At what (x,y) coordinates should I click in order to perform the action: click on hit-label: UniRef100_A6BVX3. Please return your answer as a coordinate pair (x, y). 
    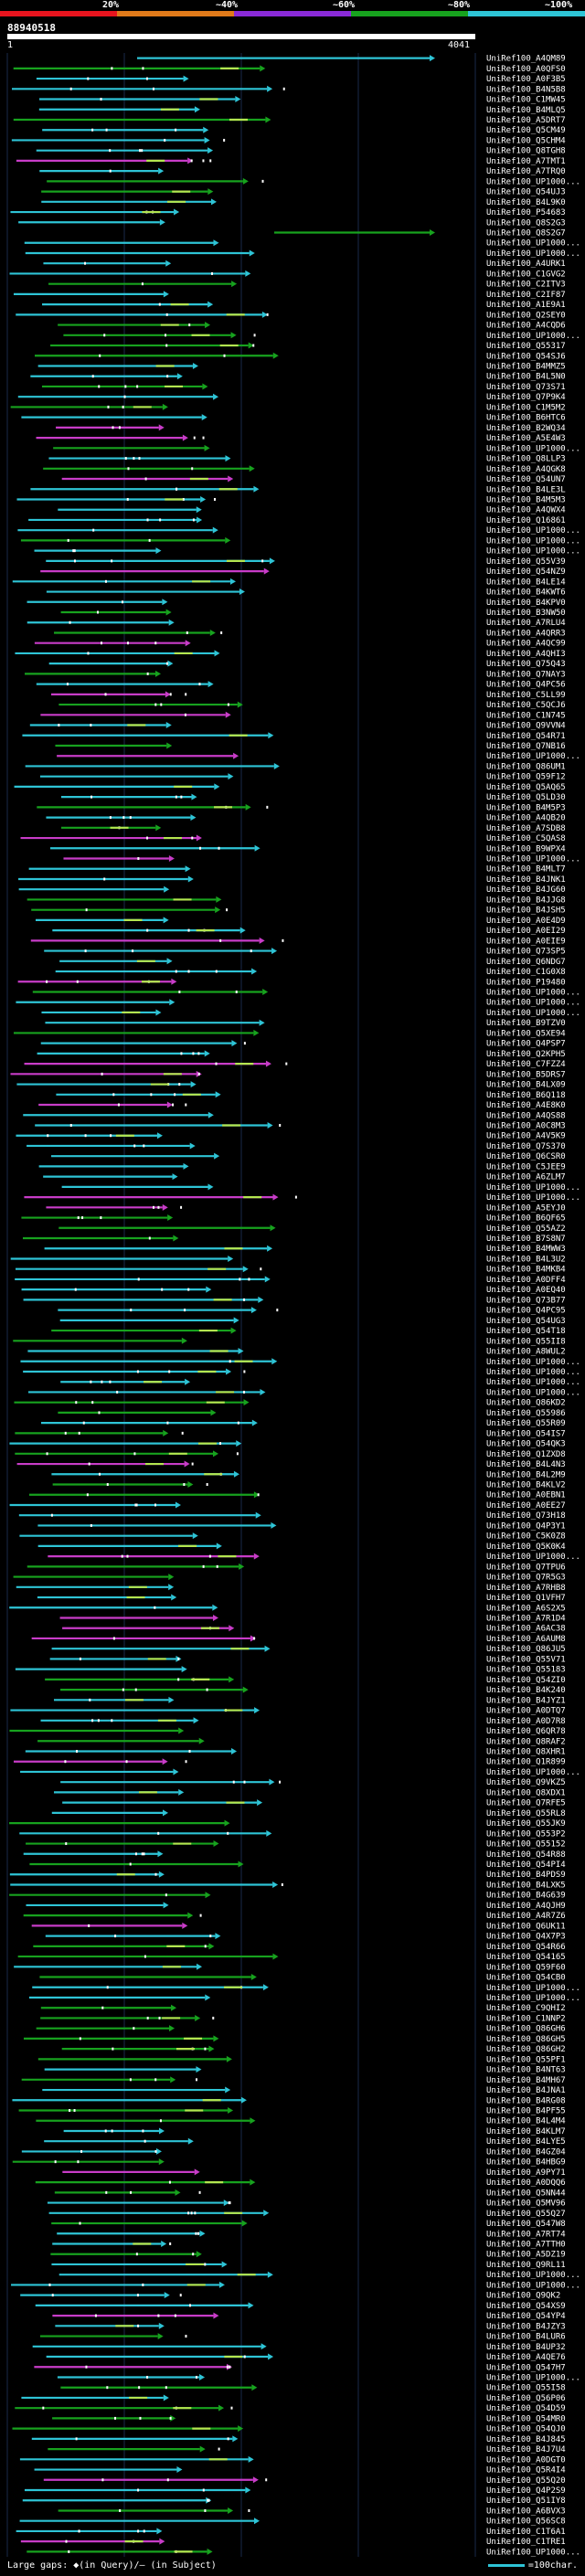
    Looking at the image, I should click on (526, 2511).